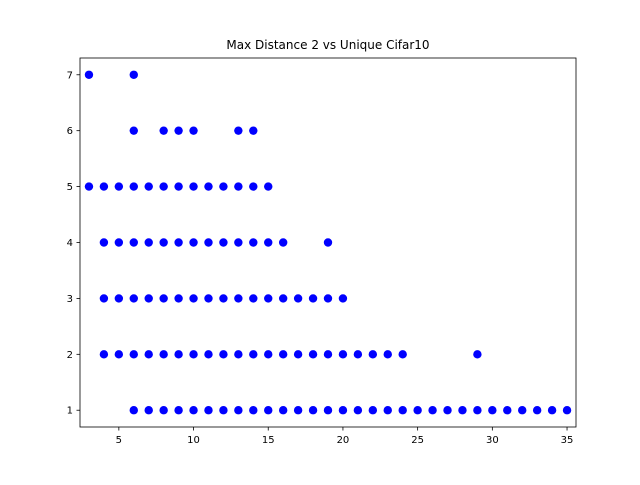 The image size is (640, 485). Describe the element at coordinates (70, 299) in the screenshot. I see `y-tick-label: 3` at that location.